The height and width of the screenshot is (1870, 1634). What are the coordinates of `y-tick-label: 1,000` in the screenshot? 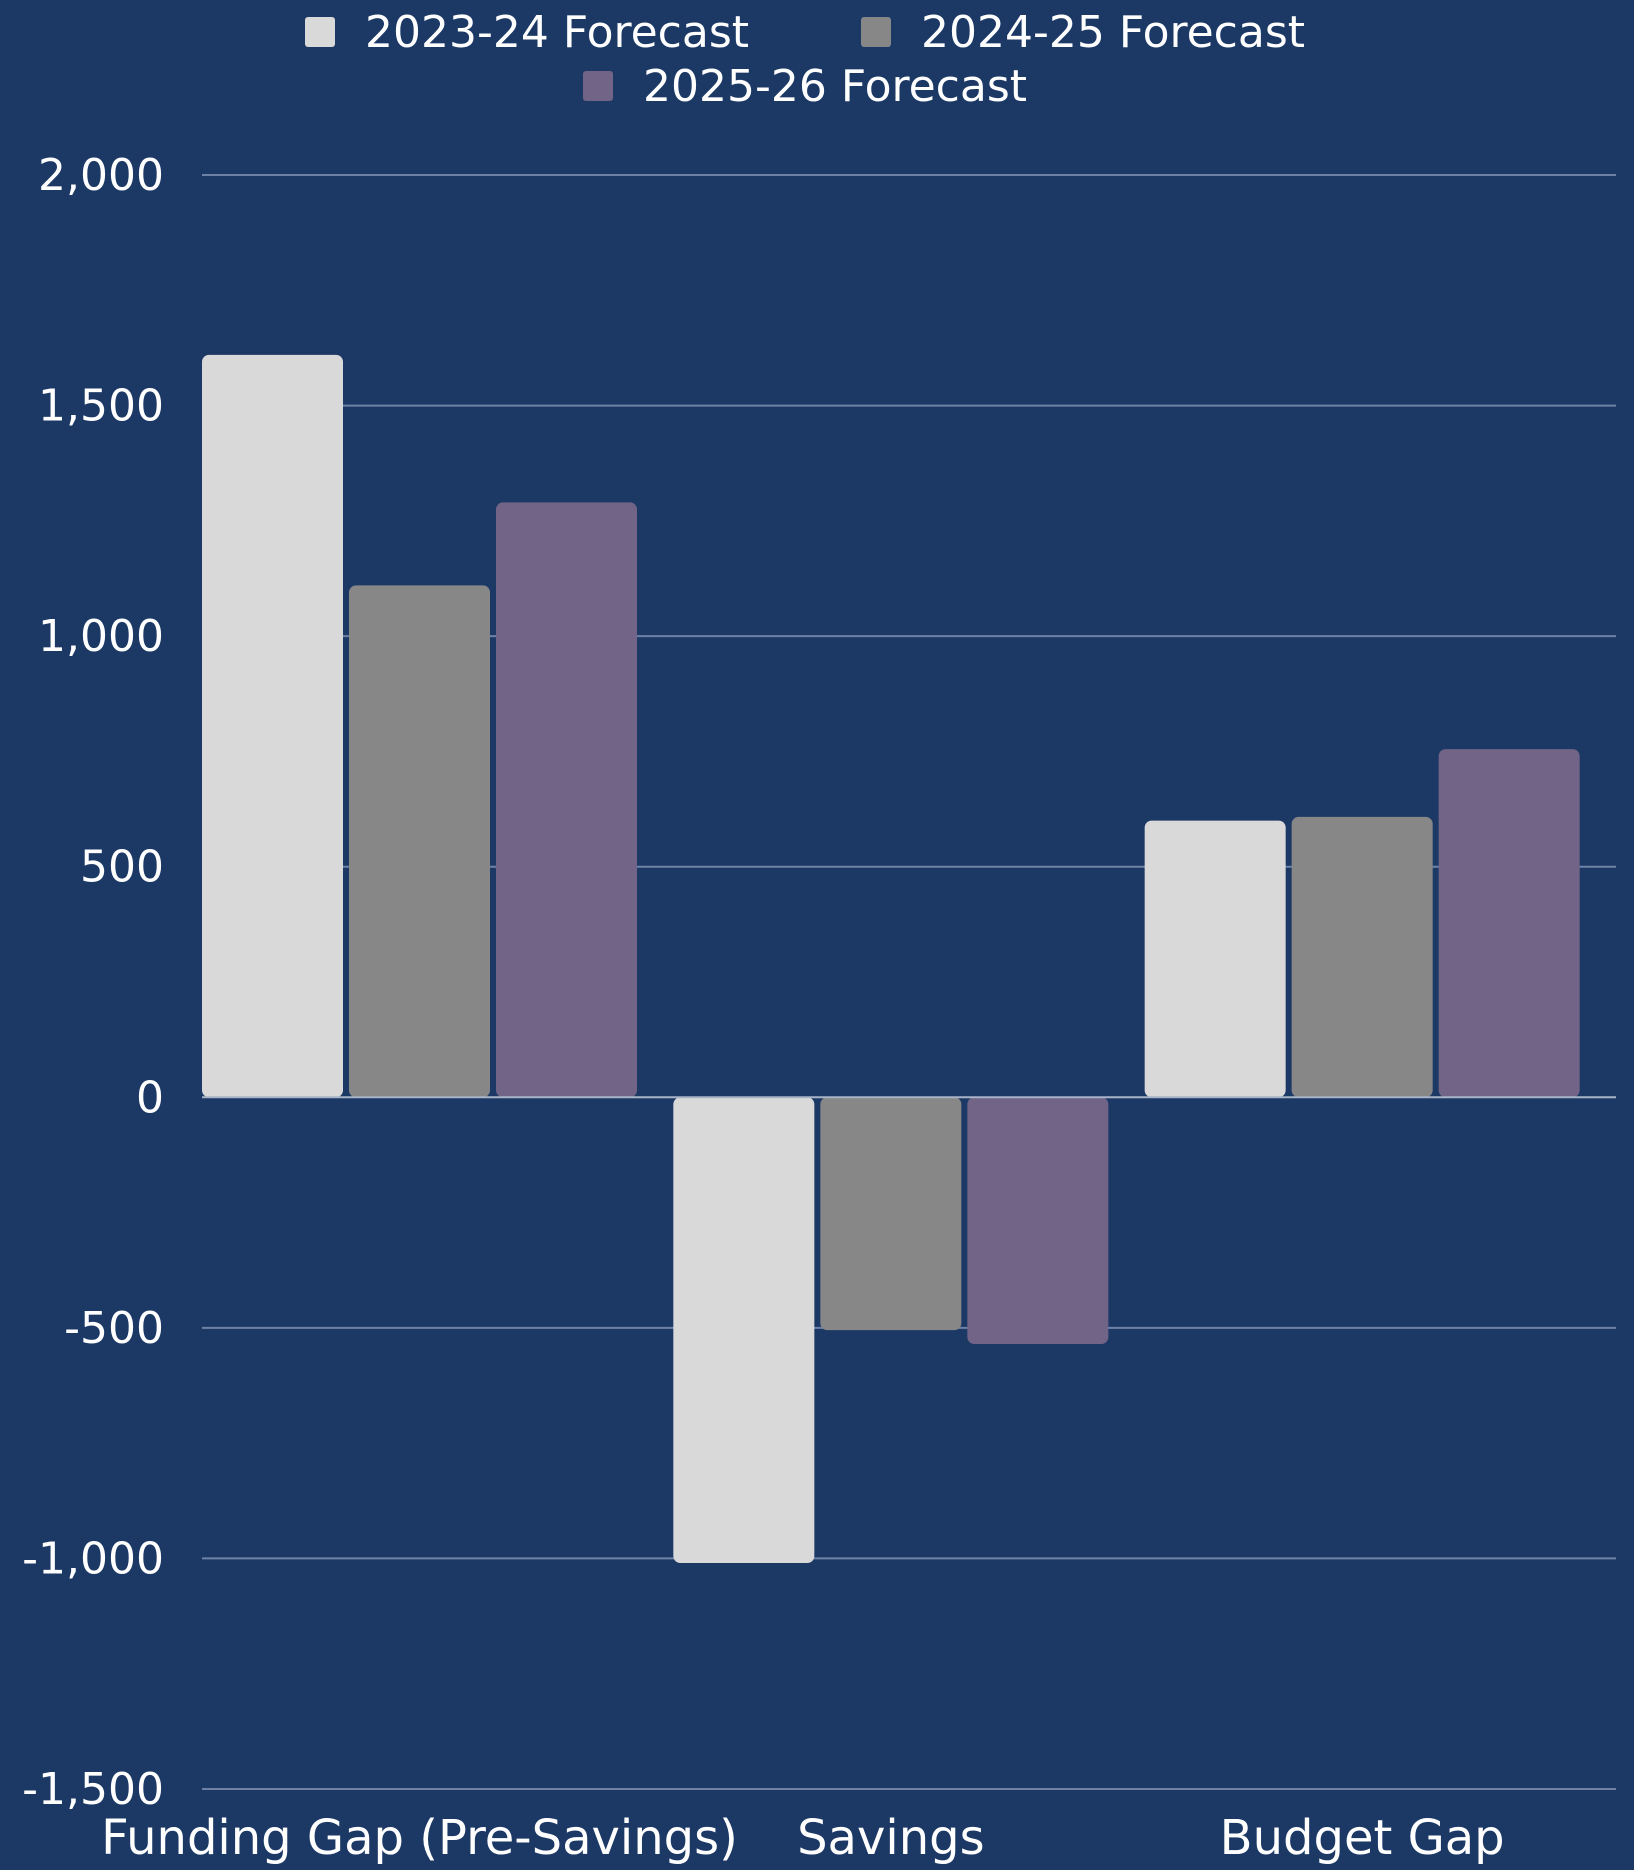 It's located at (101, 636).